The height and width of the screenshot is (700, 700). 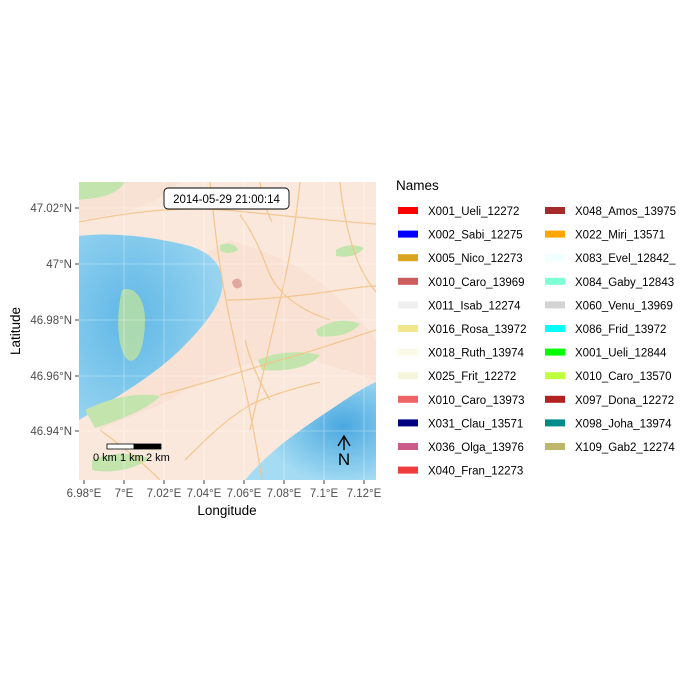 What do you see at coordinates (51, 209) in the screenshot?
I see `y-tick-label: 47.02°N` at bounding box center [51, 209].